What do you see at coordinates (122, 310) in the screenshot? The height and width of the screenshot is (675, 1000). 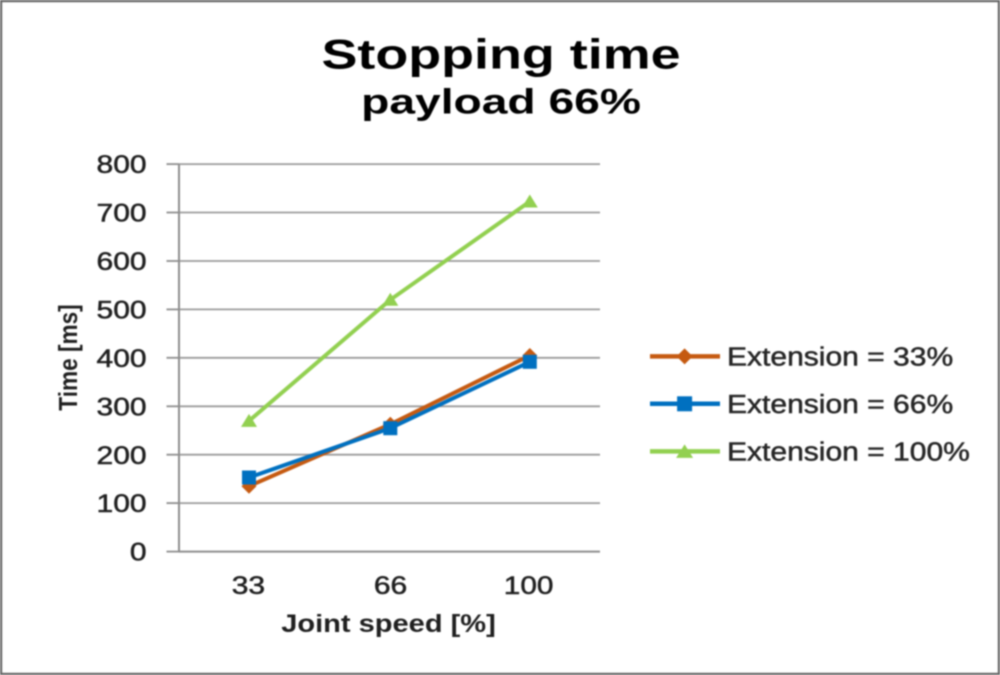 I see `svg-text: 500` at bounding box center [122, 310].